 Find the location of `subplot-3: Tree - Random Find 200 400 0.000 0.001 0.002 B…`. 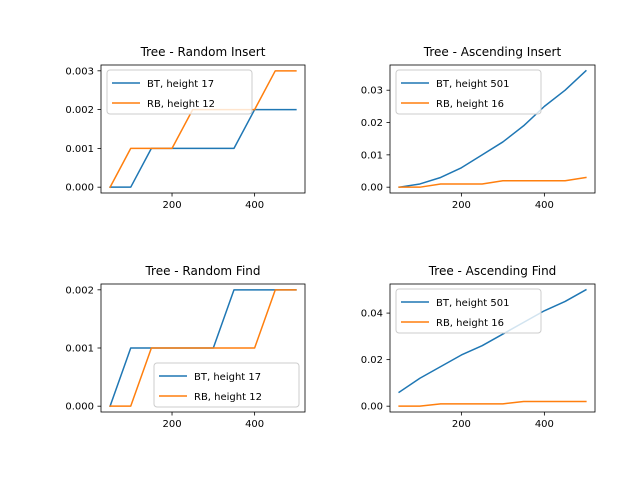

subplot-3: Tree - Random Find 200 400 0.000 0.001 0.002 B… is located at coordinates (185, 347).